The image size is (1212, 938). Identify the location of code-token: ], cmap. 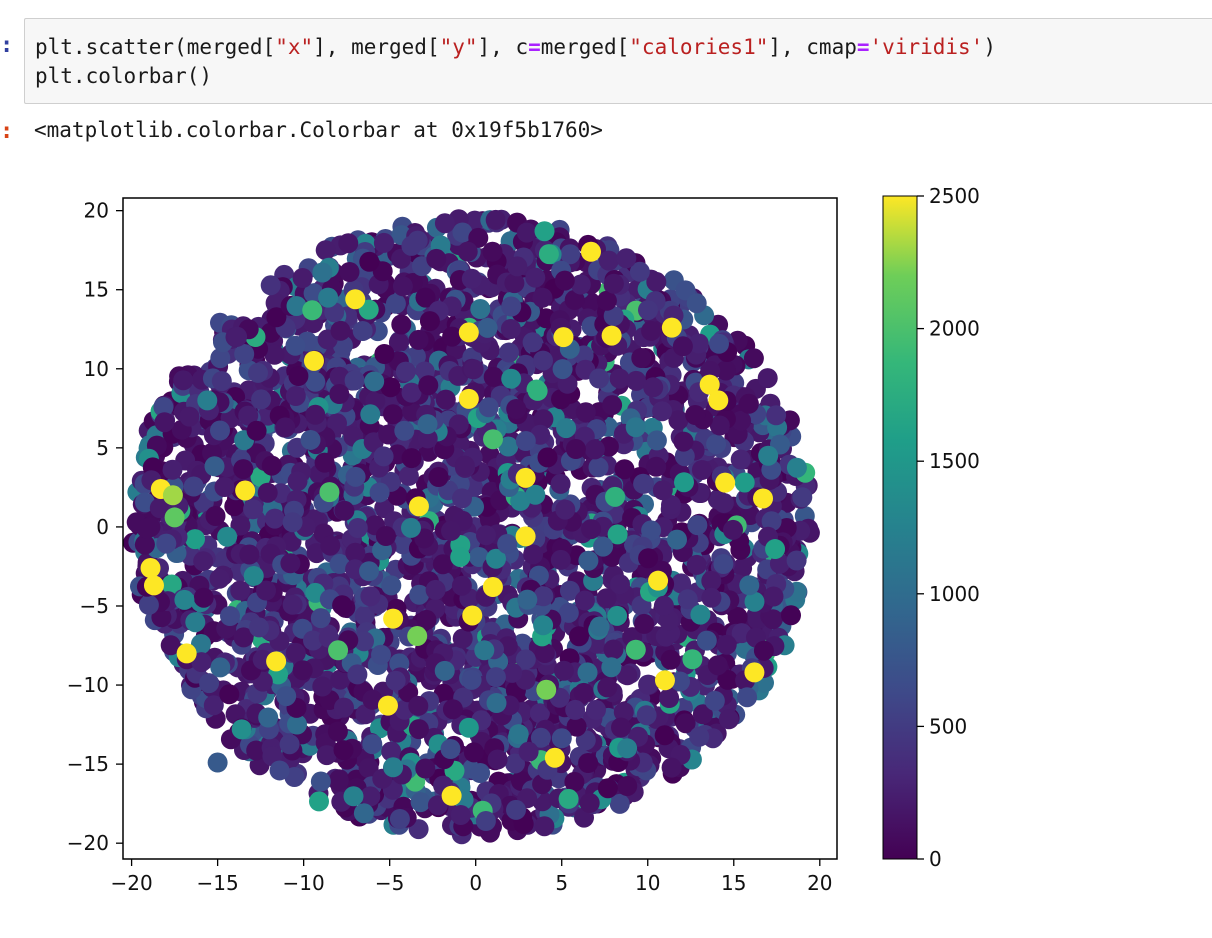
(812, 47).